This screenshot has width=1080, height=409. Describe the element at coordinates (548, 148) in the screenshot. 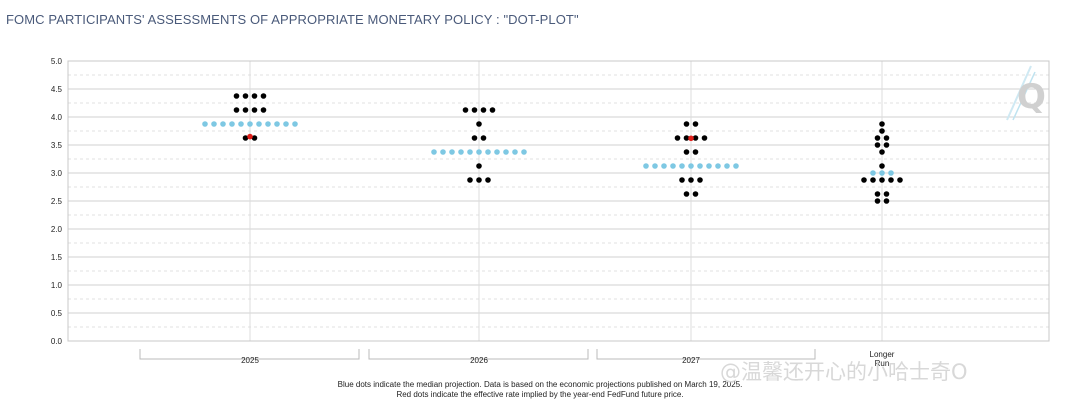

I see `median-layer` at that location.